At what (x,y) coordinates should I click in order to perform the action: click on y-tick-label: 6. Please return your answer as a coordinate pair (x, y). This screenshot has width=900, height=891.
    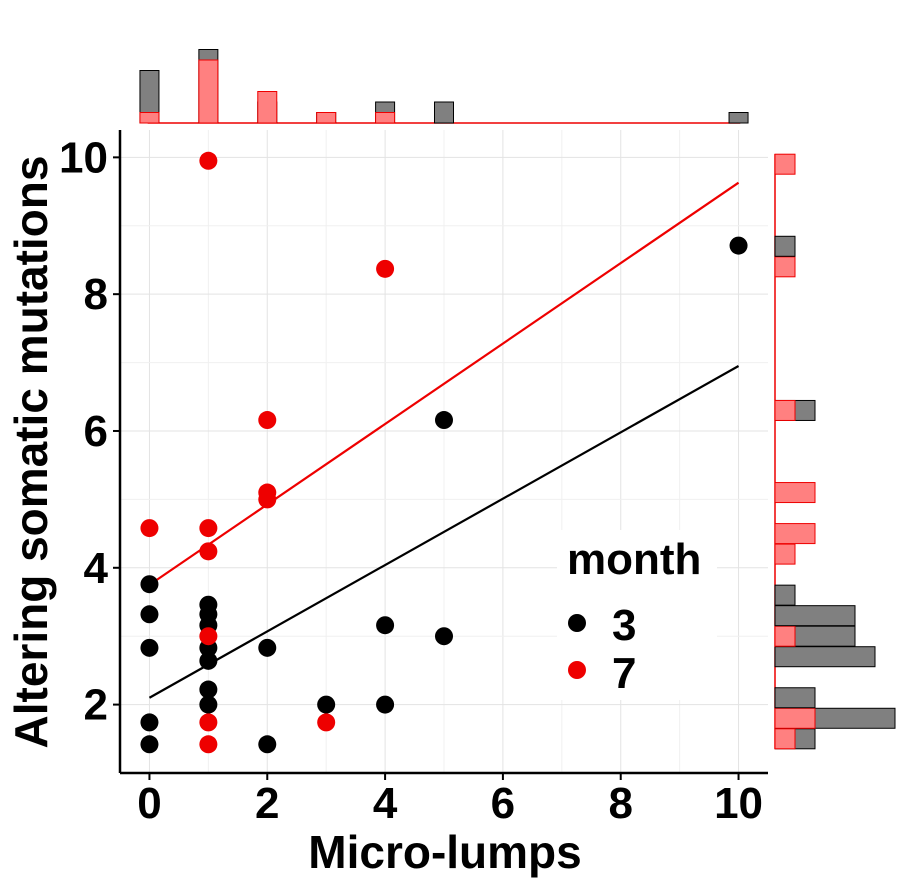
    Looking at the image, I should click on (96, 431).